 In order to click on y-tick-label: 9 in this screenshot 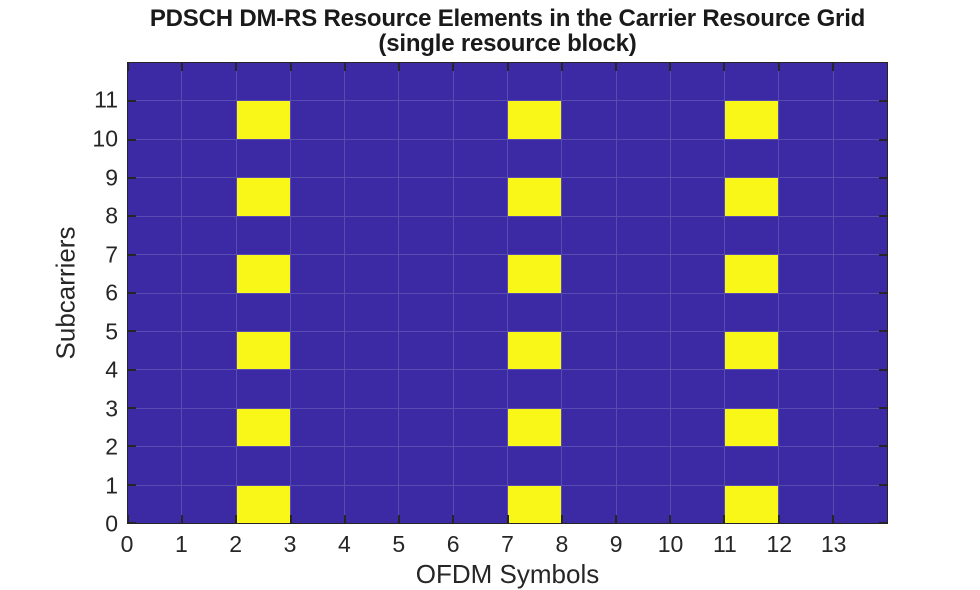, I will do `click(111, 177)`.